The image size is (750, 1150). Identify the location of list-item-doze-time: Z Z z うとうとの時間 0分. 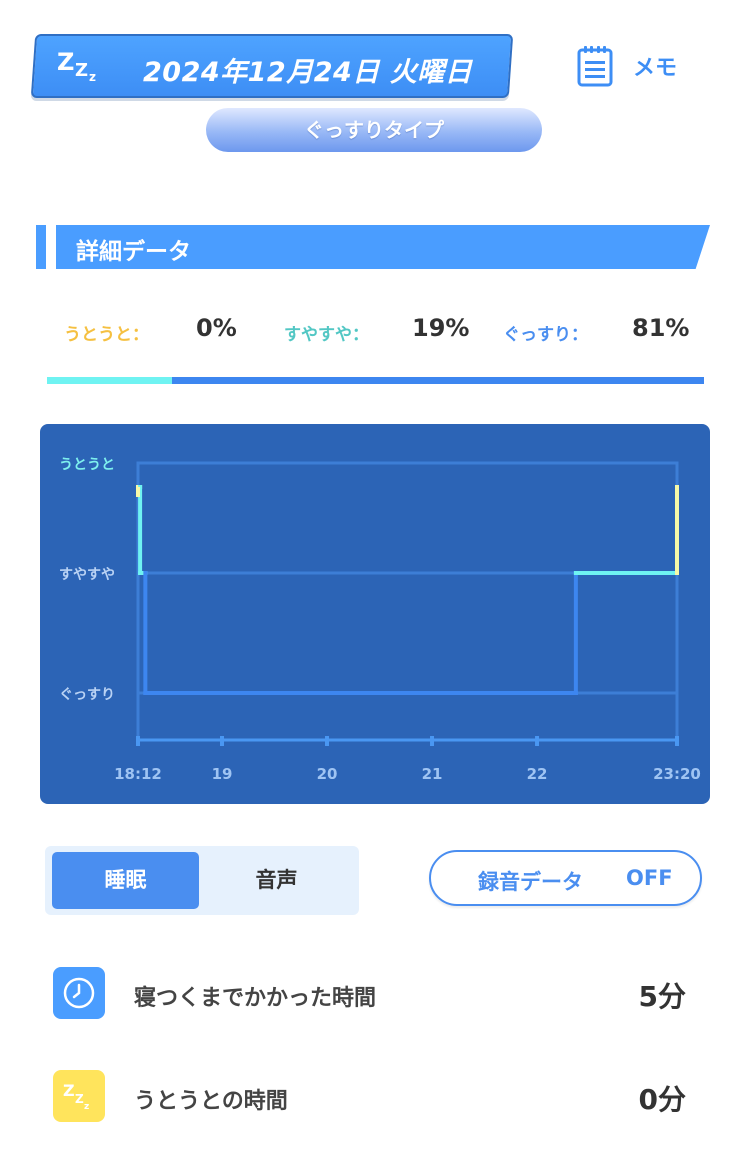
(375, 1098).